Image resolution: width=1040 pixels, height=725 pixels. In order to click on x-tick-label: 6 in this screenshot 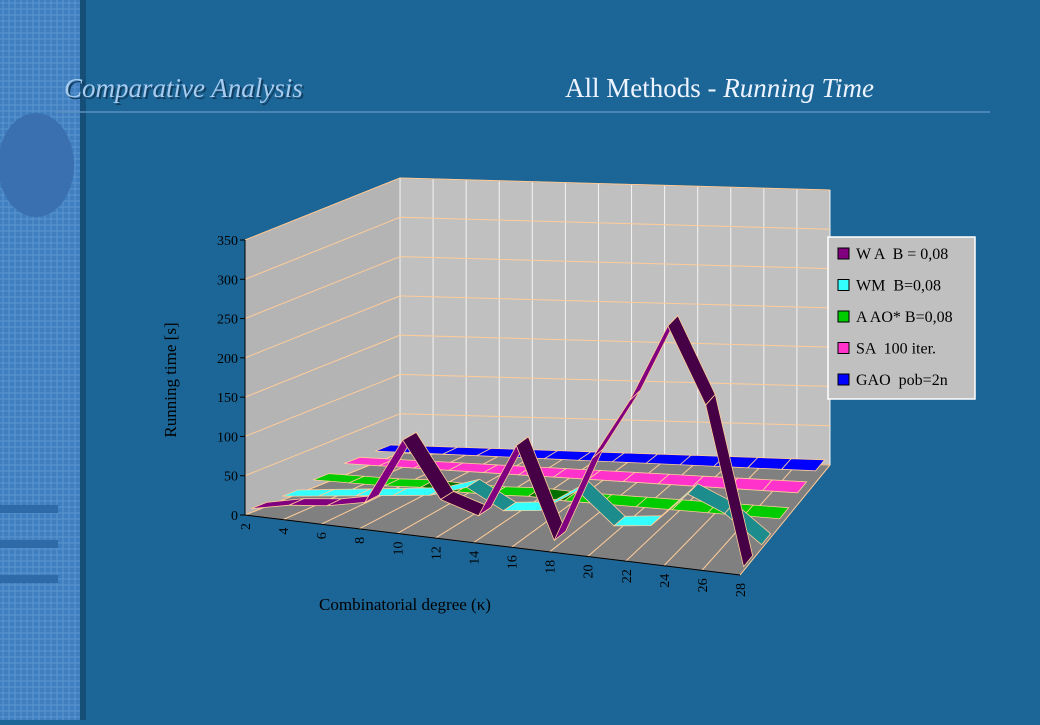, I will do `click(322, 535)`.